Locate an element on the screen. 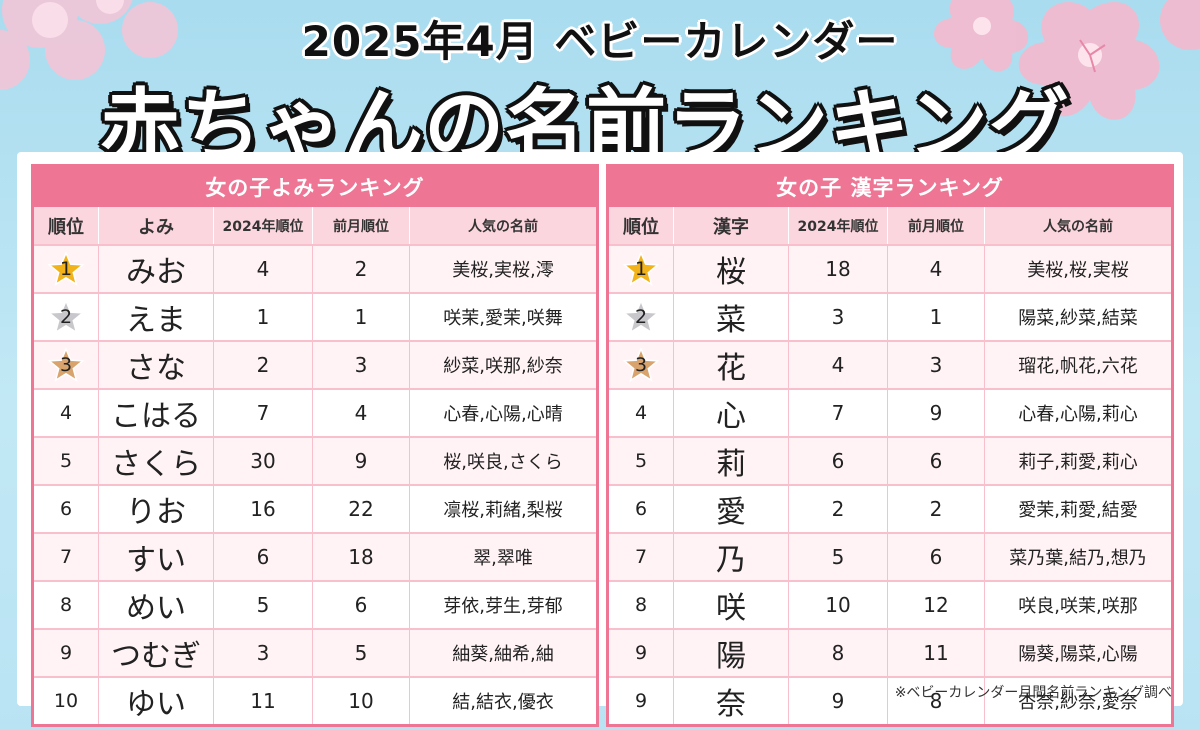  prev-month-cell: 12 is located at coordinates (936, 604).